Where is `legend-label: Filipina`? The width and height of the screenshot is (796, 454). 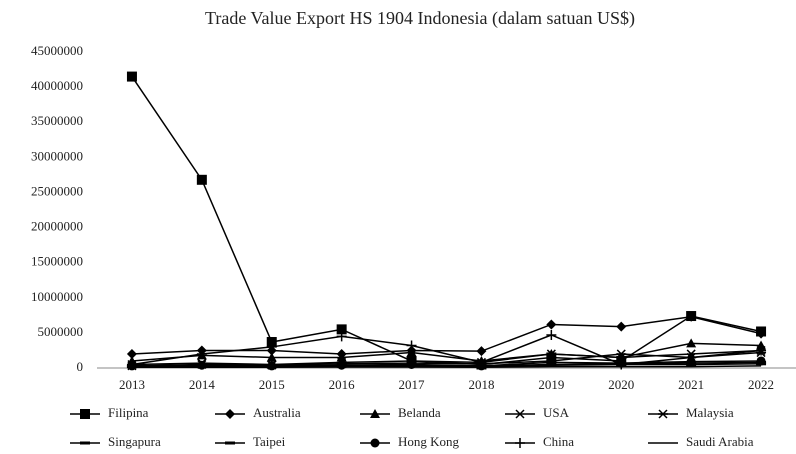 legend-label: Filipina is located at coordinates (128, 412).